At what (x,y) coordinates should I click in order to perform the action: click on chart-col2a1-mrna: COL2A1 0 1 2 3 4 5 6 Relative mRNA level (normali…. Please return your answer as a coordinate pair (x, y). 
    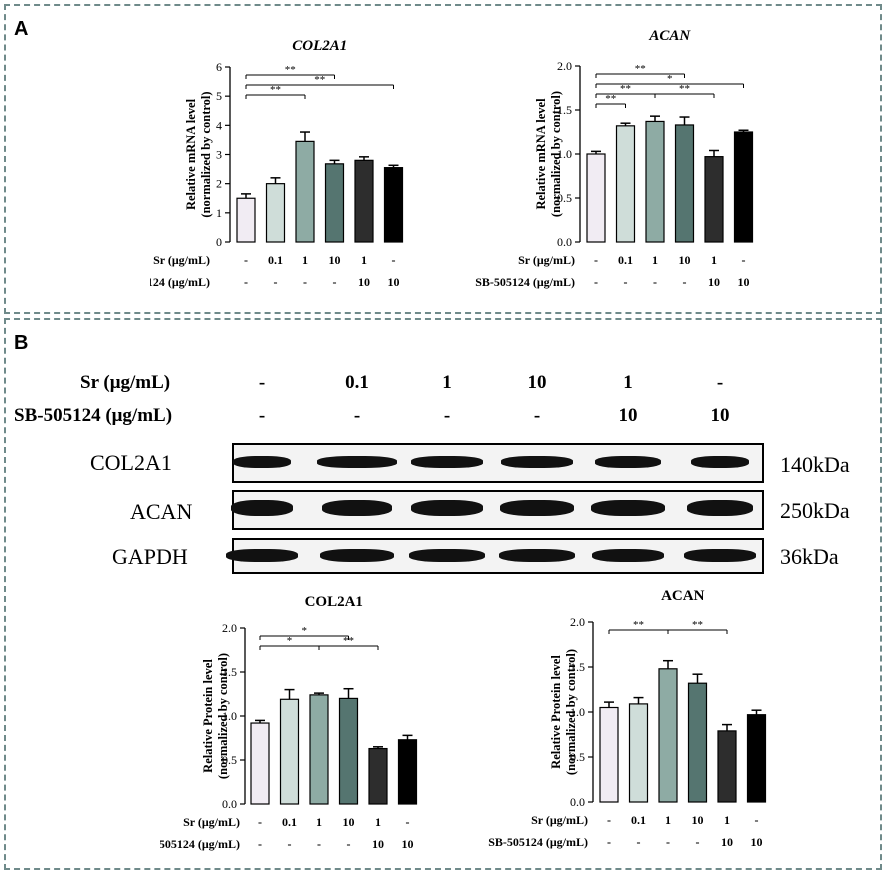
    Looking at the image, I should click on (277, 163).